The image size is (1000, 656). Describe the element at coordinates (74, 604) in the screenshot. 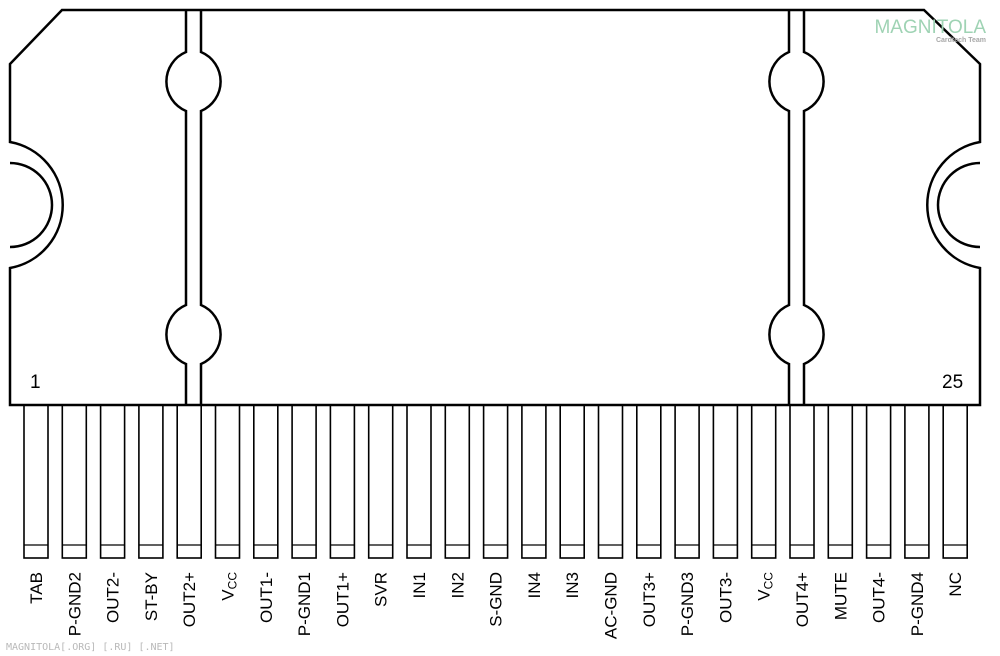

I see `pin-label-2: P-GND2` at that location.